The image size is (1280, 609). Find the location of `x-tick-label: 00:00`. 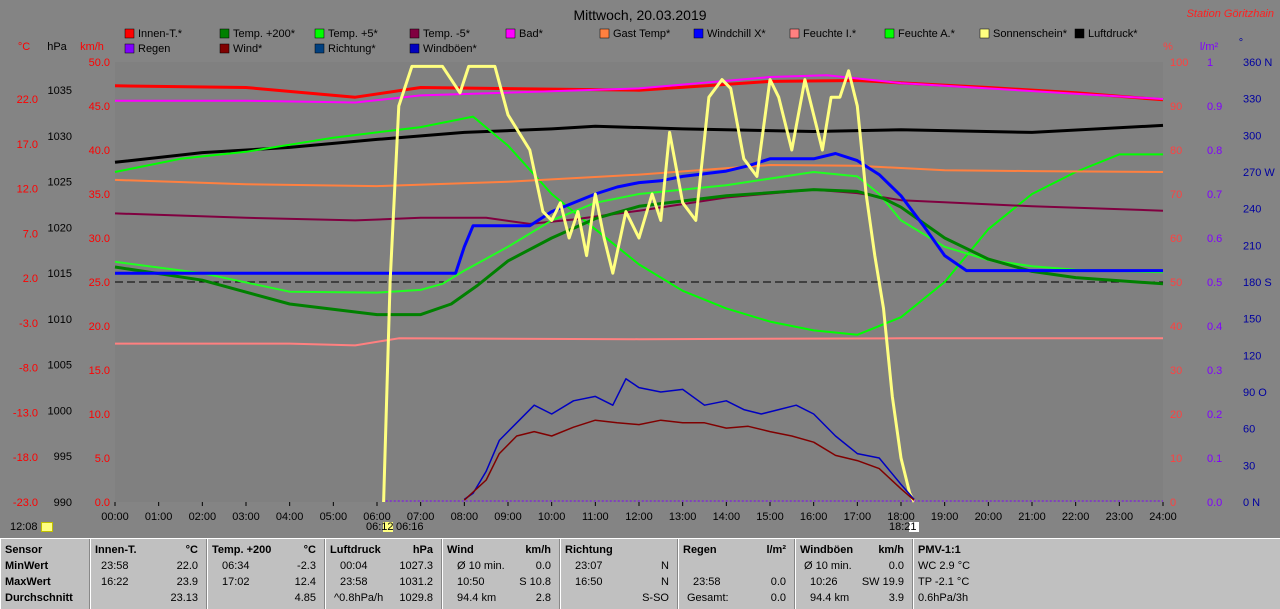

x-tick-label: 00:00 is located at coordinates (115, 517).